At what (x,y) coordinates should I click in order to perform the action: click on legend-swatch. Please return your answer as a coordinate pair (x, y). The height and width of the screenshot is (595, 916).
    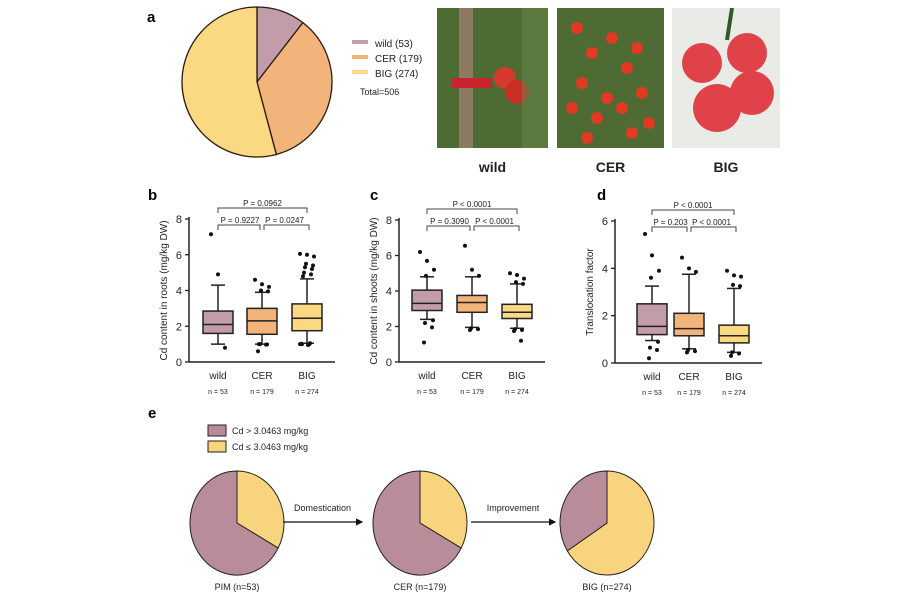
    Looking at the image, I should click on (360, 42).